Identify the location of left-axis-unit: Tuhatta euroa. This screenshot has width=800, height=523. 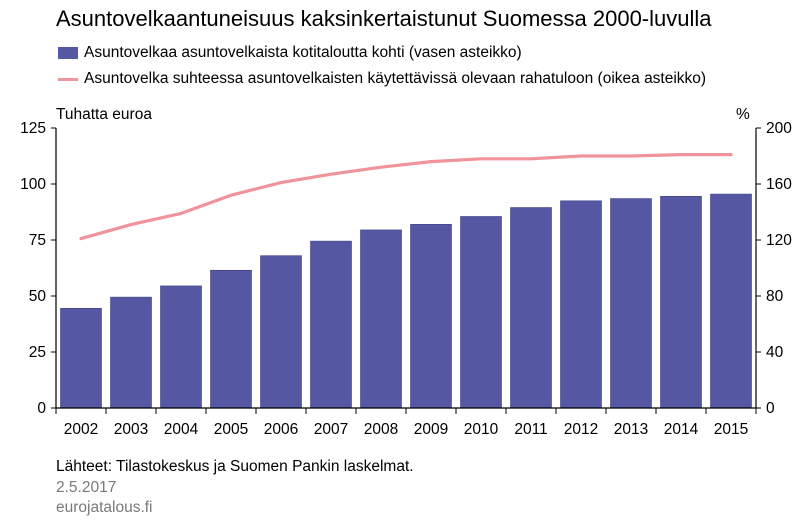
(104, 114).